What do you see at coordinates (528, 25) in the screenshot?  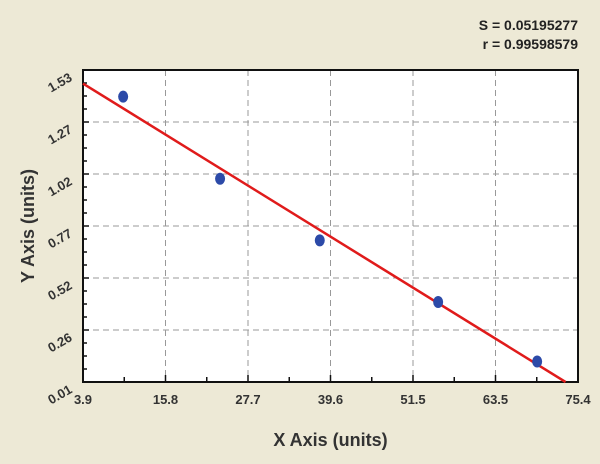 I see `stat-s: S = 0.05195277` at bounding box center [528, 25].